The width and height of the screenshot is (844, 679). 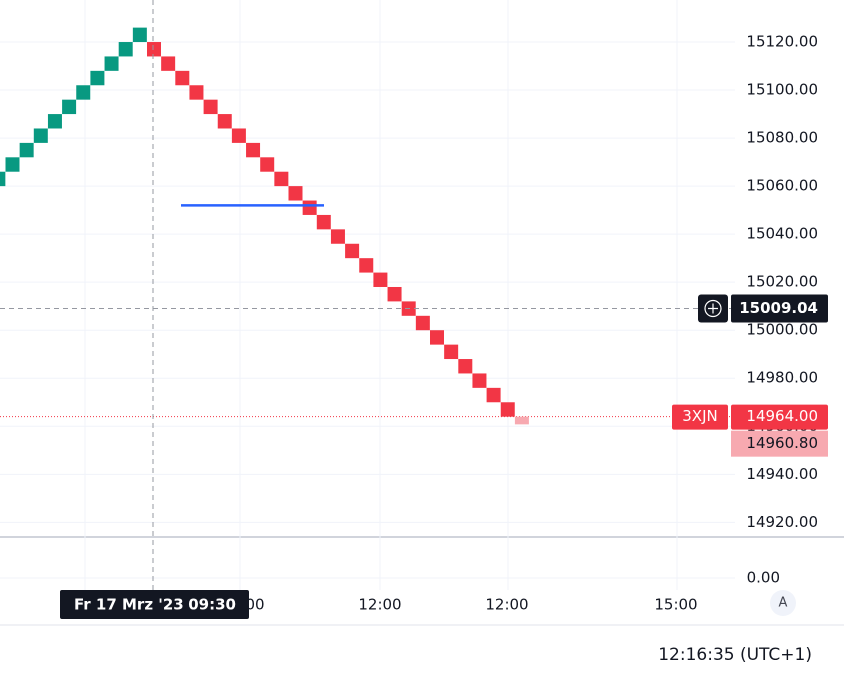 I want to click on add-icon, so click(x=713, y=308).